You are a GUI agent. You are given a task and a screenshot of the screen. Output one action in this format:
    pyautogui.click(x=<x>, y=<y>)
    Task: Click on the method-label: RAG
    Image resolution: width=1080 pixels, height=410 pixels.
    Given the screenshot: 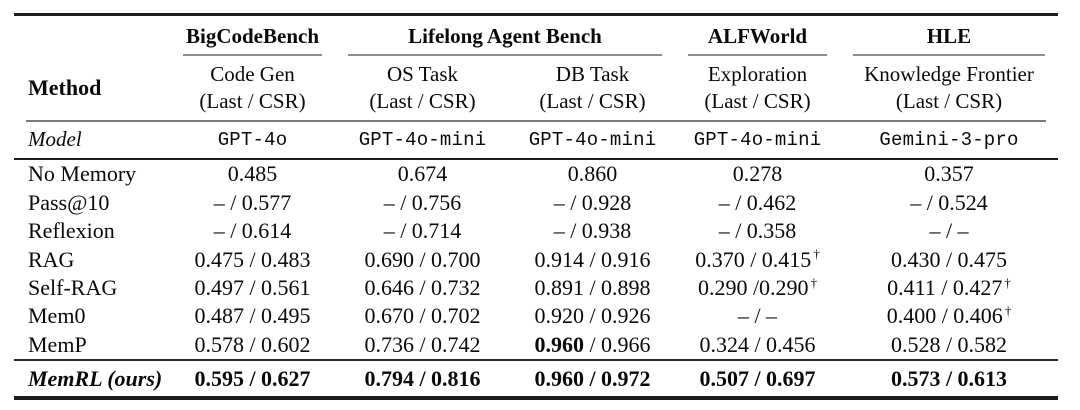 What is the action you would take?
    pyautogui.click(x=51, y=259)
    